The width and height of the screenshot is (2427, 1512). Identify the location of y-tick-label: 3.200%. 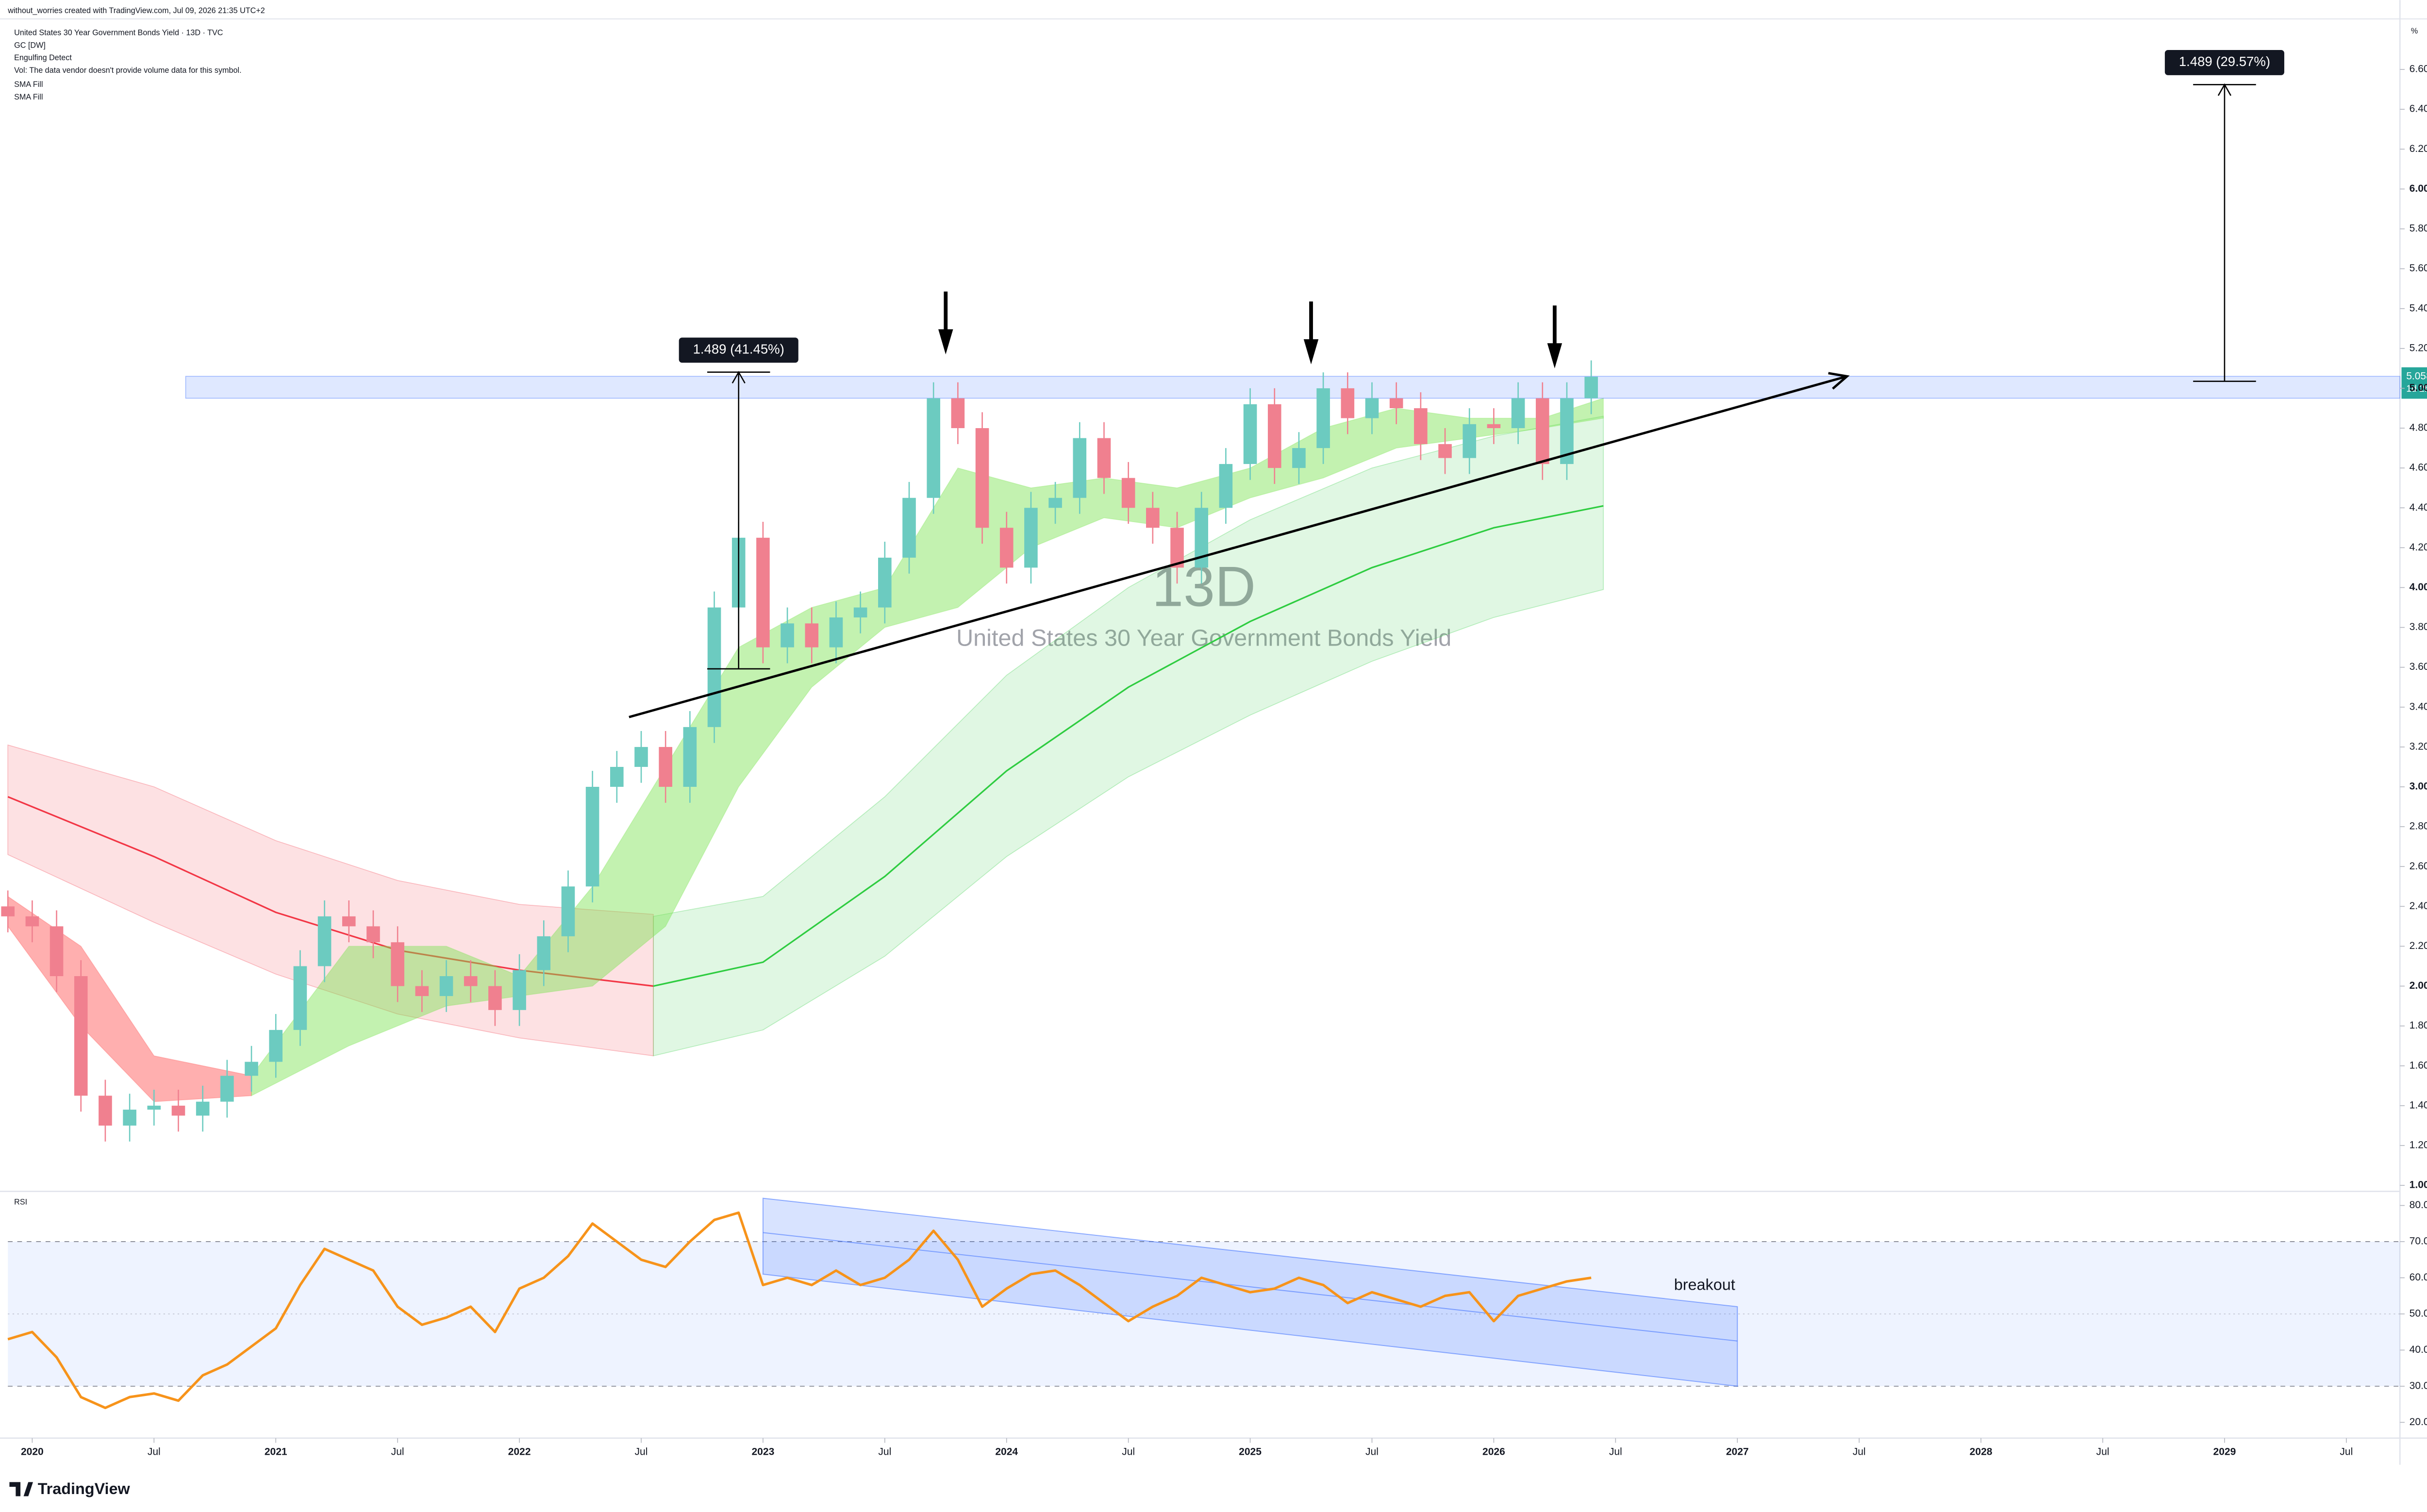
(2418, 746).